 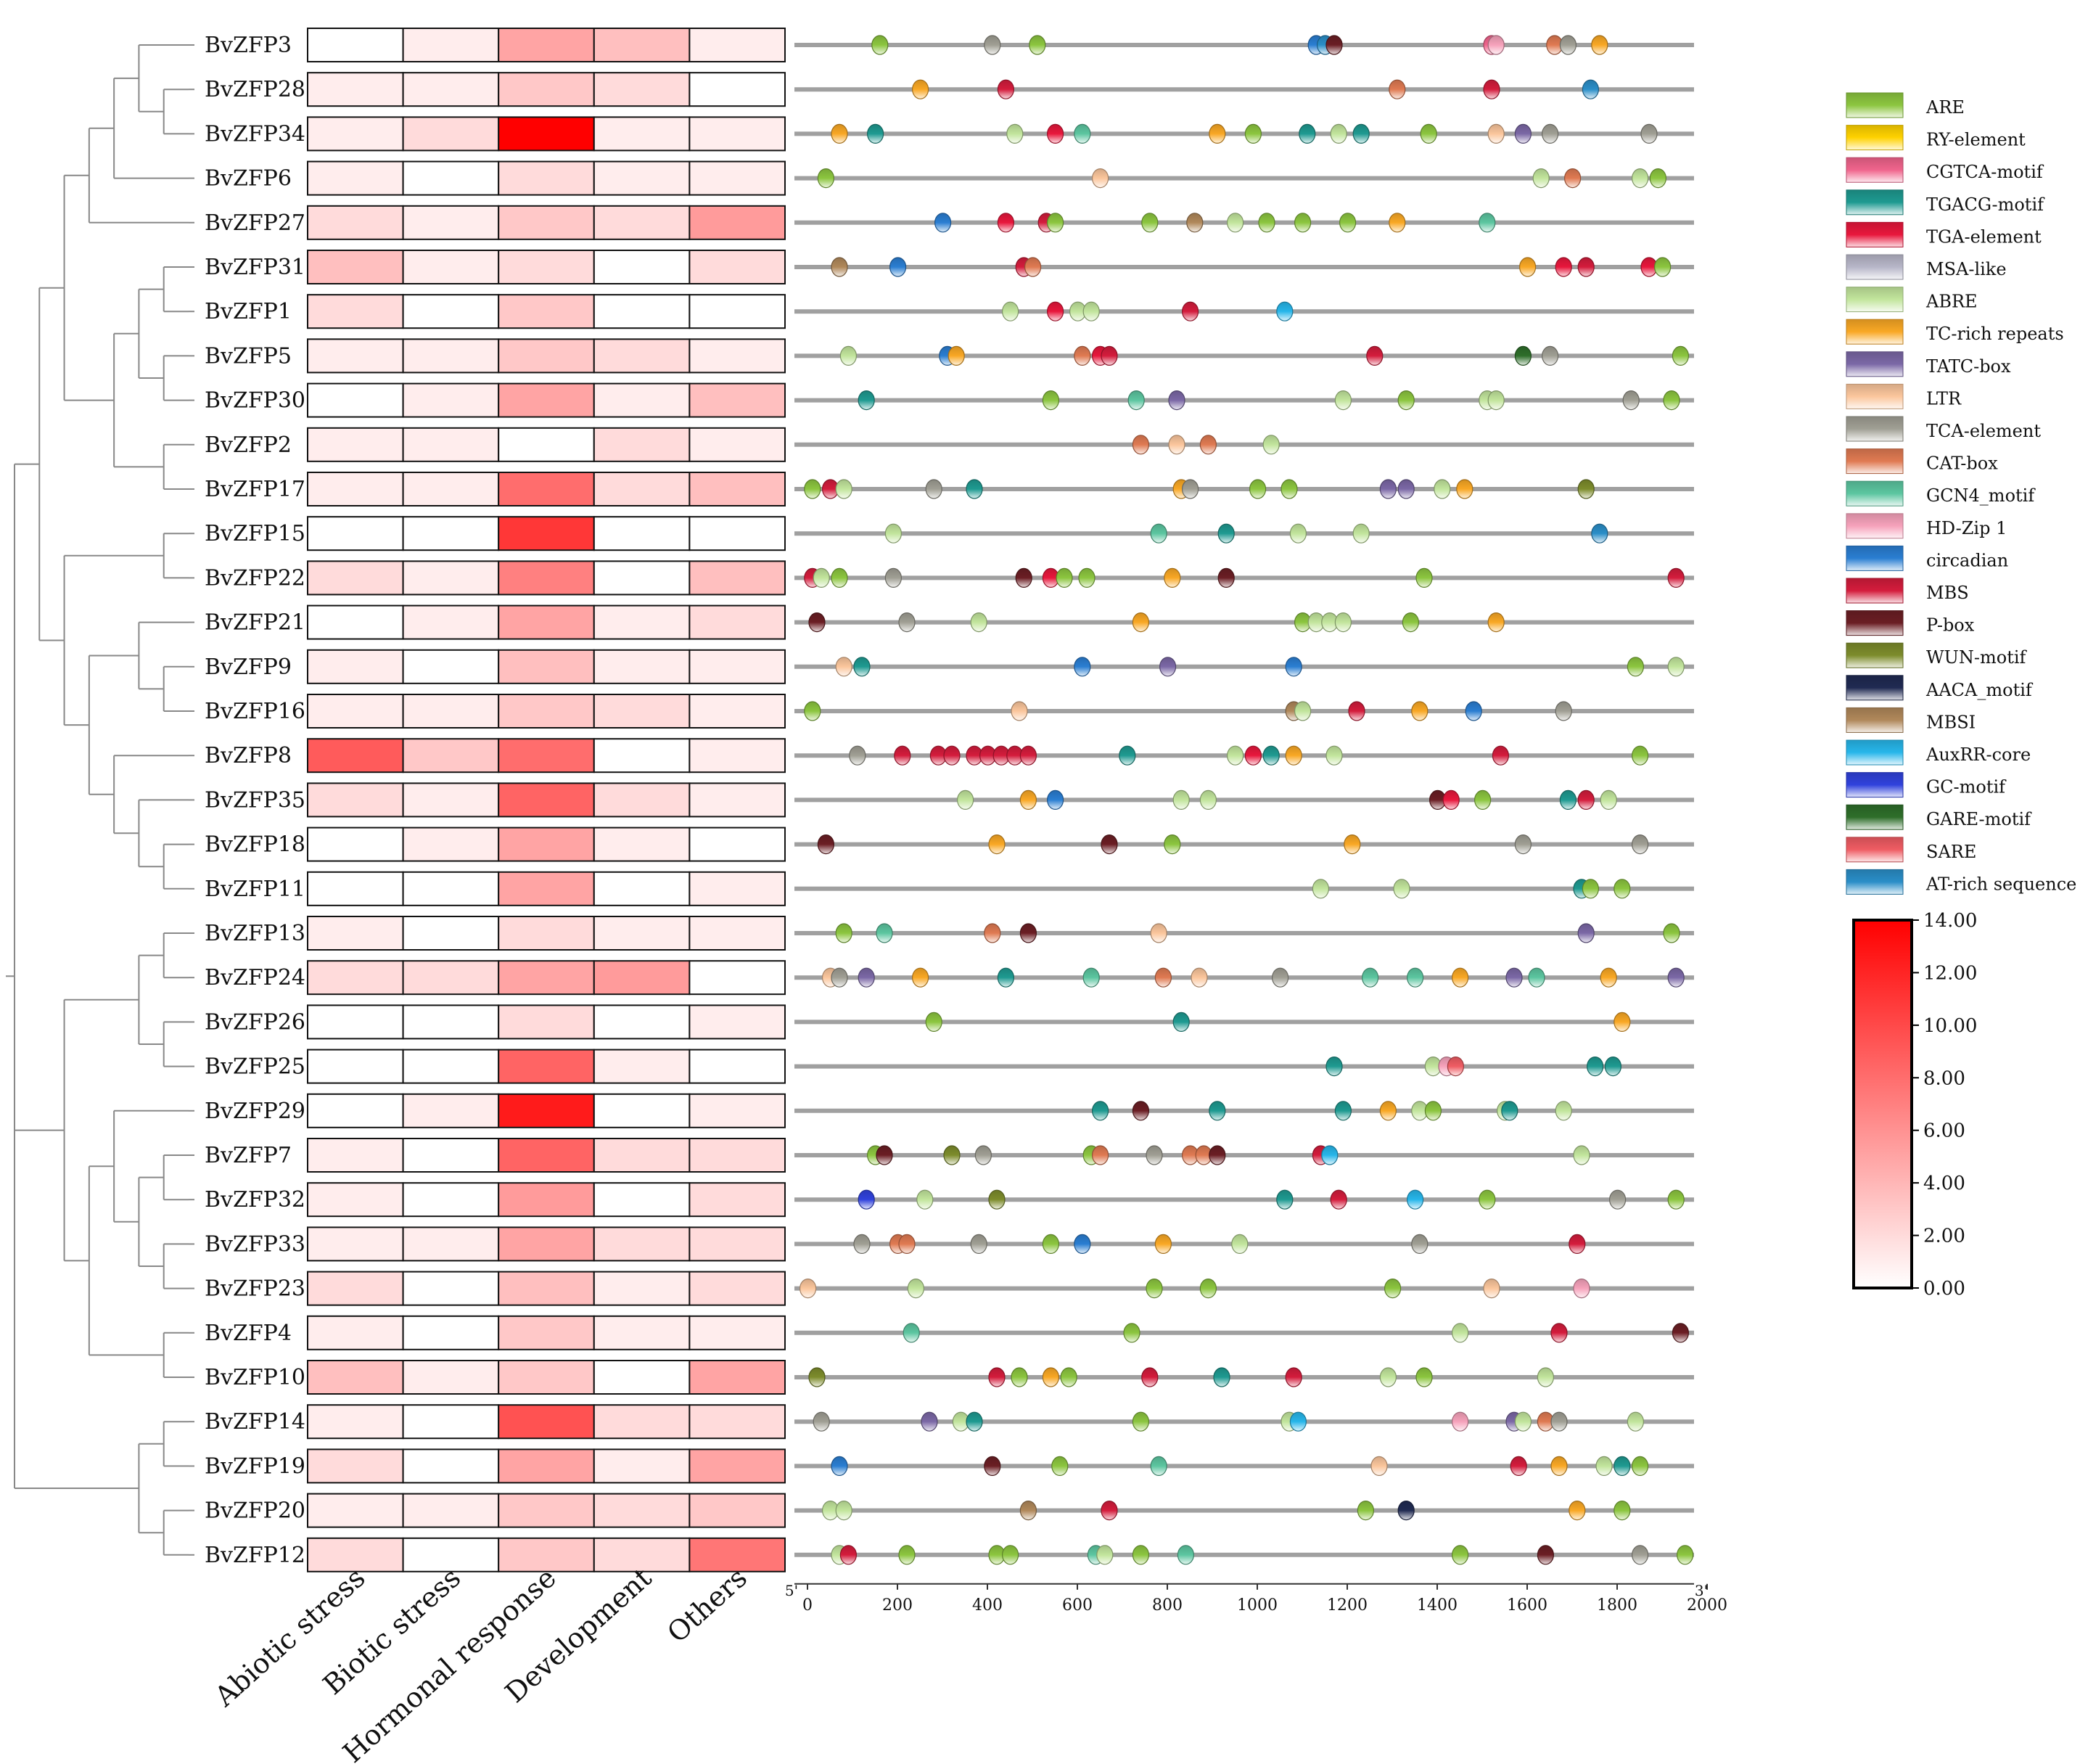 I want to click on heatmap-cell-bvzfp7-abiotic-stress, so click(x=355, y=1155).